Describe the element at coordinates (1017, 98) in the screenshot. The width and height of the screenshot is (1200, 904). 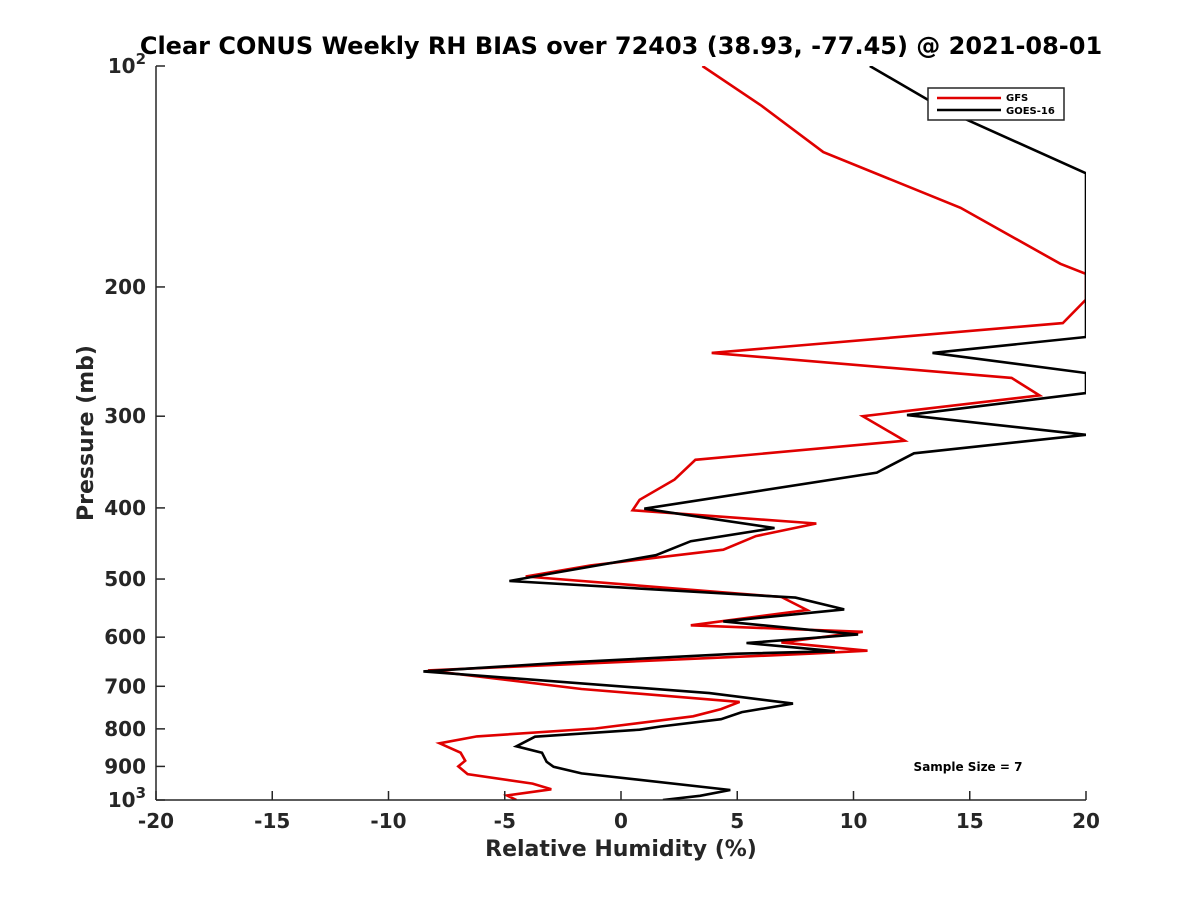
I see `legend-label-gfs: GFS` at that location.